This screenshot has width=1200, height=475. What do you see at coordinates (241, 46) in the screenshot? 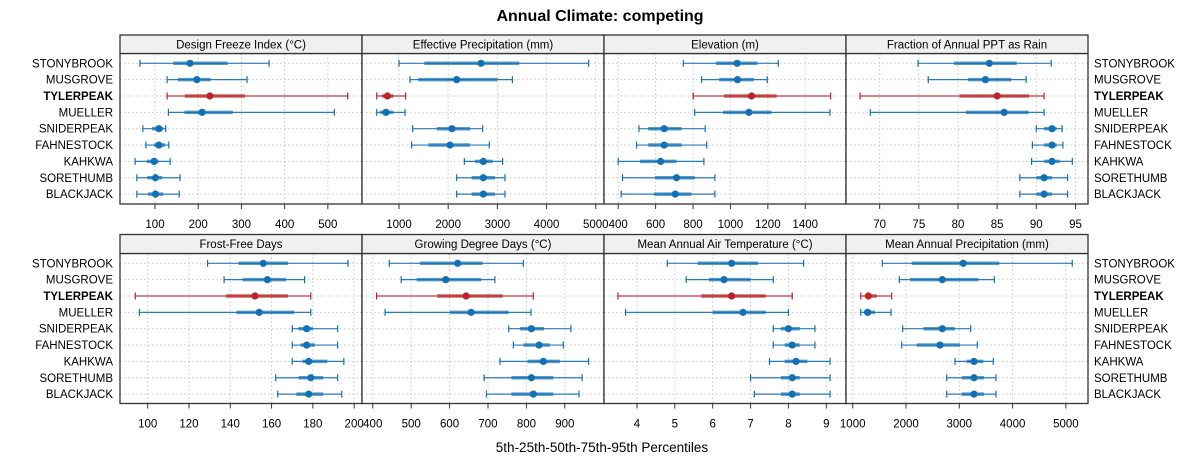
I see `panel-title: Design Freeze Index (°C)` at bounding box center [241, 46].